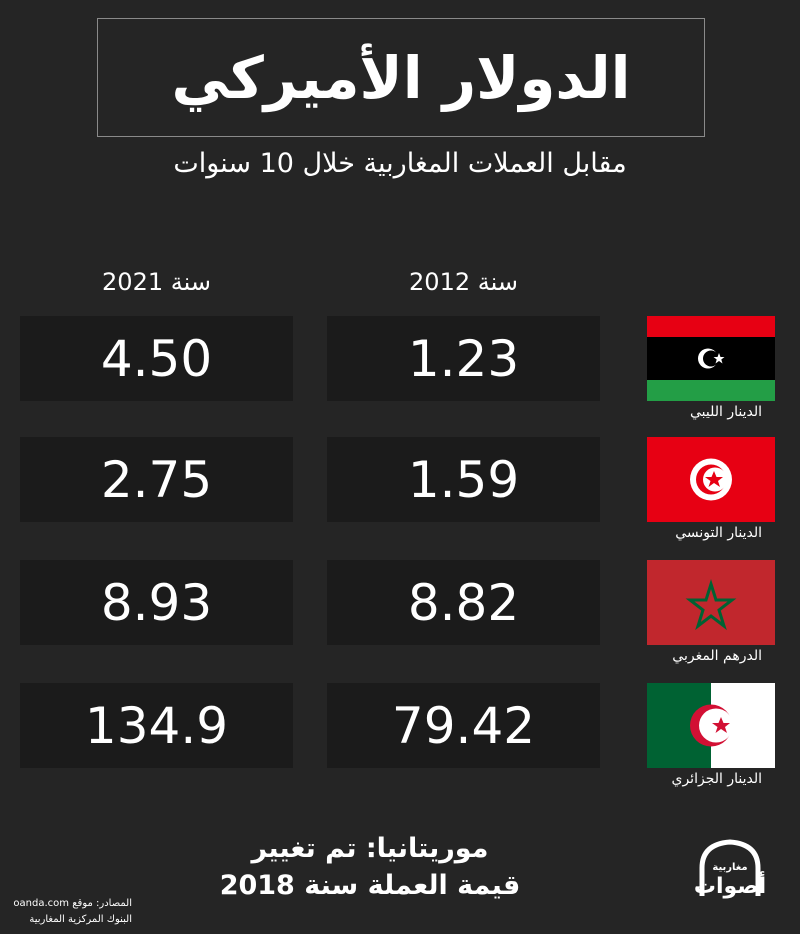  I want to click on logo-mark, so click(730, 867).